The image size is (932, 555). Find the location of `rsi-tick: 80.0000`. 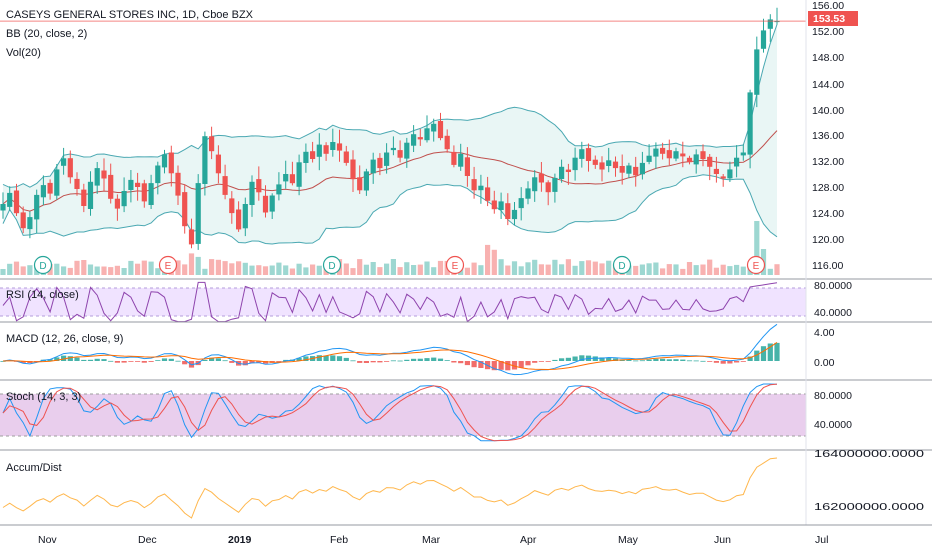

rsi-tick: 80.0000 is located at coordinates (833, 286).